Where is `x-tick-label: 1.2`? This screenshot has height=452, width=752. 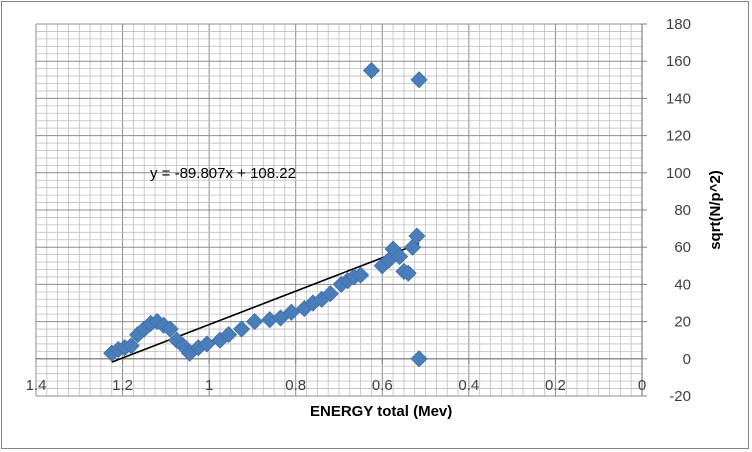 x-tick-label: 1.2 is located at coordinates (122, 385).